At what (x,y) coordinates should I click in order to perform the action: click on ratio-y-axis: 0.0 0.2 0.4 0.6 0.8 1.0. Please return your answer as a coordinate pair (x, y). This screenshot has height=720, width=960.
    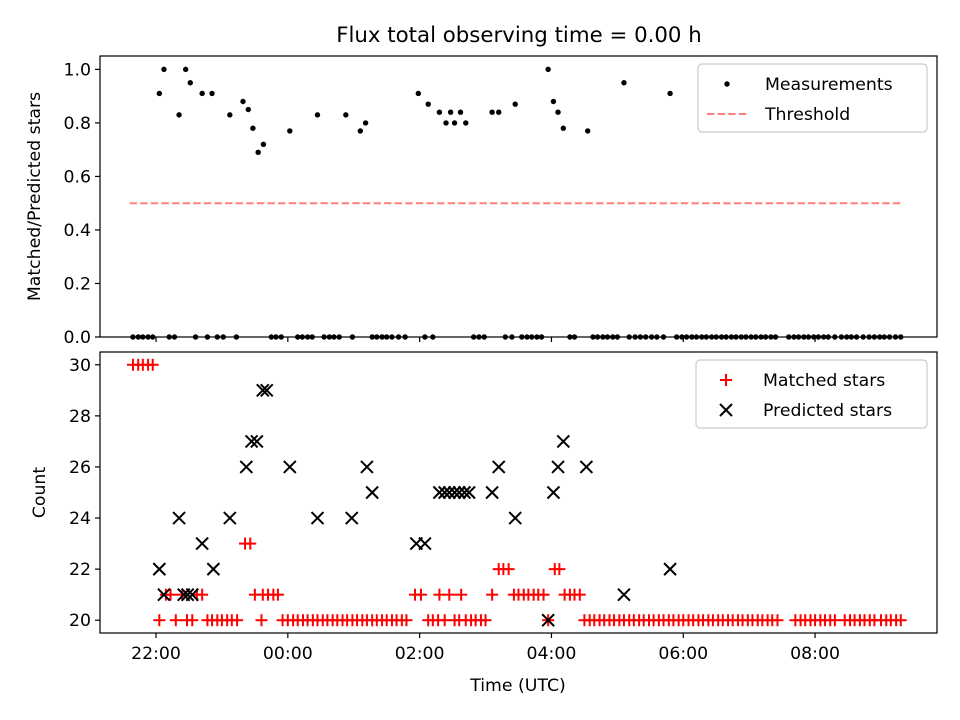
    Looking at the image, I should click on (82, 204).